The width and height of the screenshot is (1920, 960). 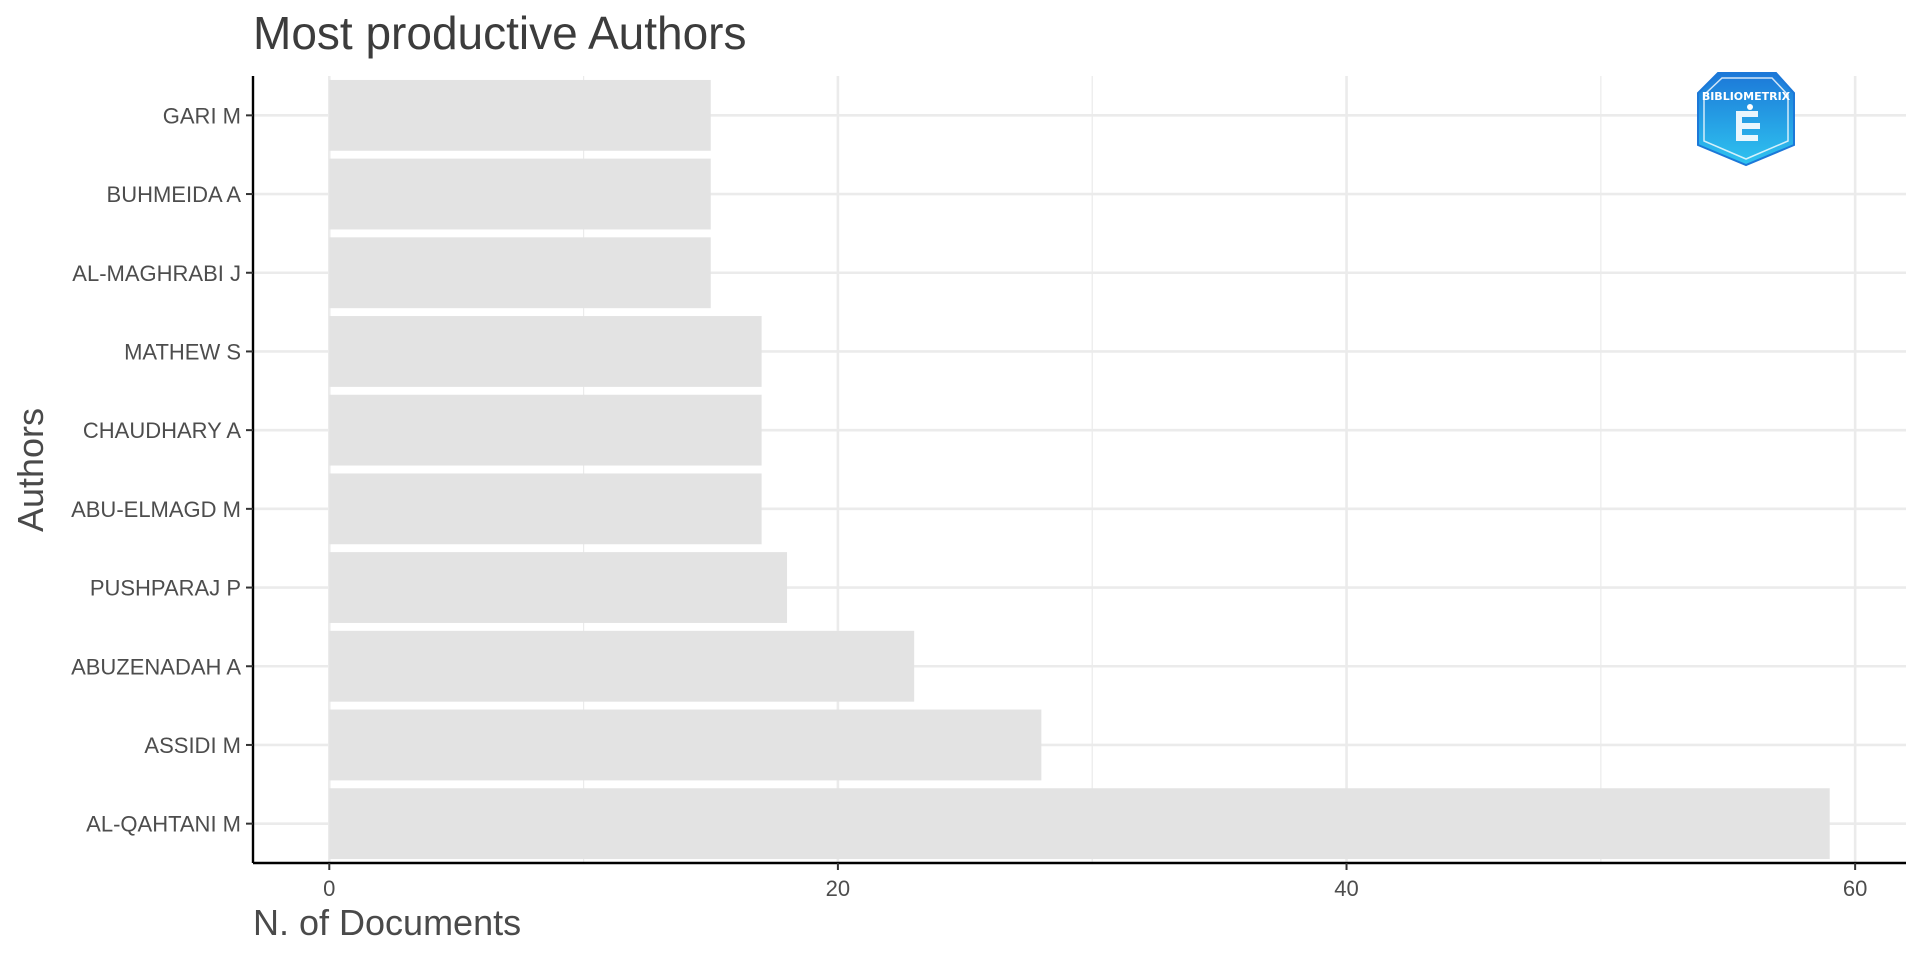 What do you see at coordinates (838, 888) in the screenshot?
I see `x-tick-label: 20` at bounding box center [838, 888].